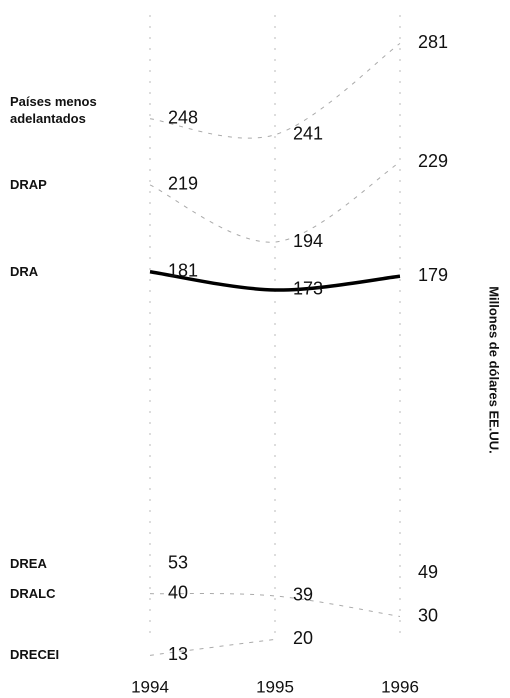  Describe the element at coordinates (183, 270) in the screenshot. I see `data-label: 181` at that location.